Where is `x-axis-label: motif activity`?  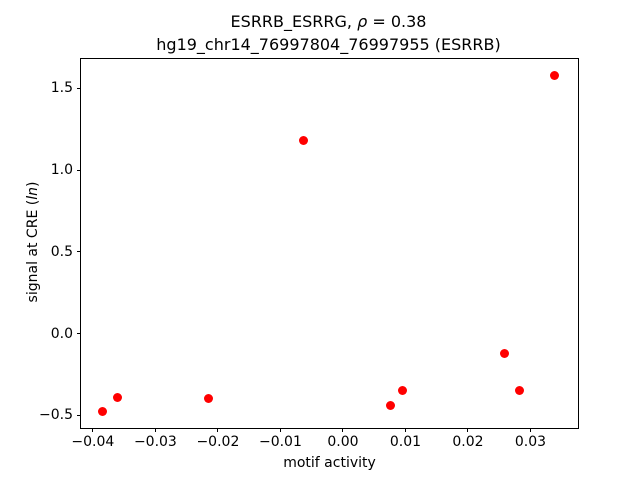
x-axis-label: motif activity is located at coordinates (329, 463).